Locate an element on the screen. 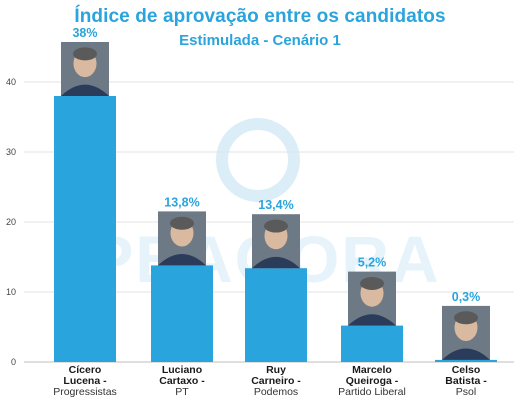 The height and width of the screenshot is (400, 520). category-party: Podemos is located at coordinates (276, 392).